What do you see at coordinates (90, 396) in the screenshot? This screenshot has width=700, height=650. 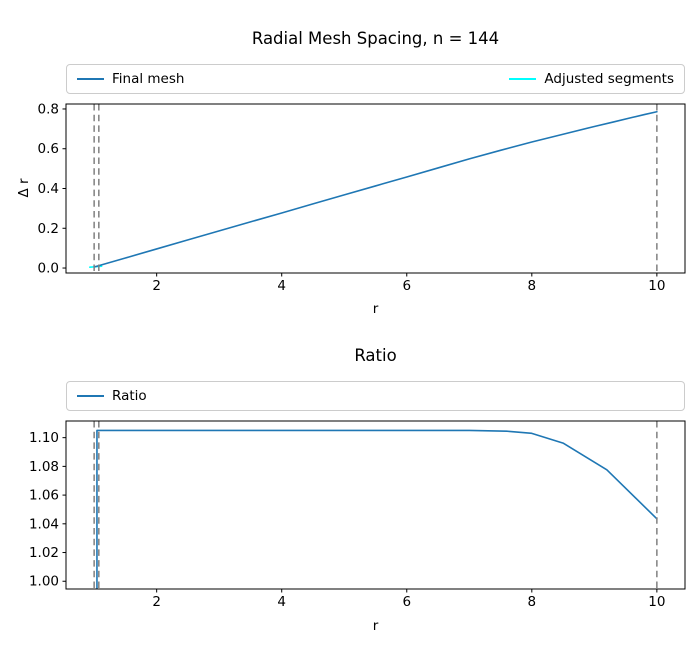 I see `ratio-line-sample` at bounding box center [90, 396].